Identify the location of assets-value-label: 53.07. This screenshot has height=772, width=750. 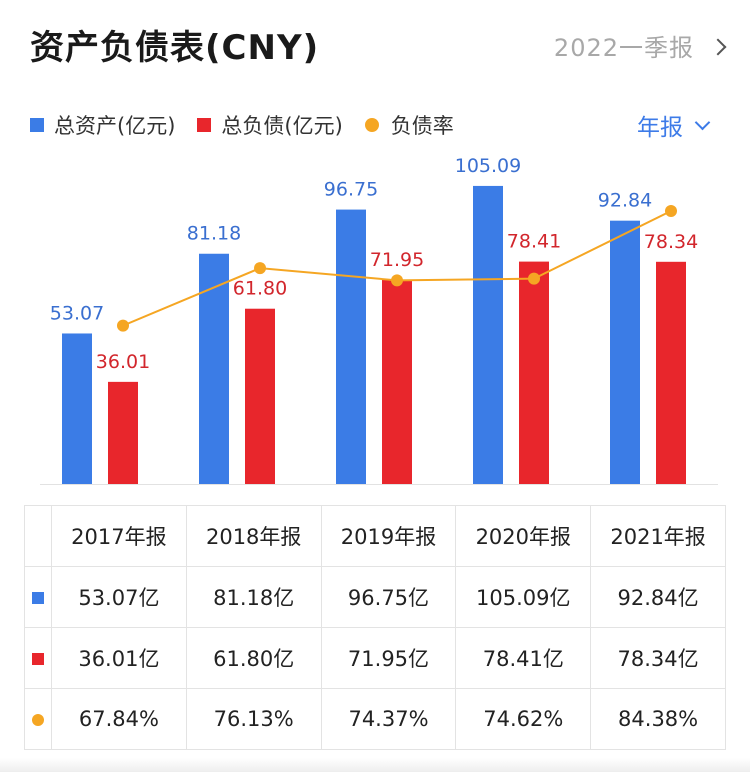
(77, 313).